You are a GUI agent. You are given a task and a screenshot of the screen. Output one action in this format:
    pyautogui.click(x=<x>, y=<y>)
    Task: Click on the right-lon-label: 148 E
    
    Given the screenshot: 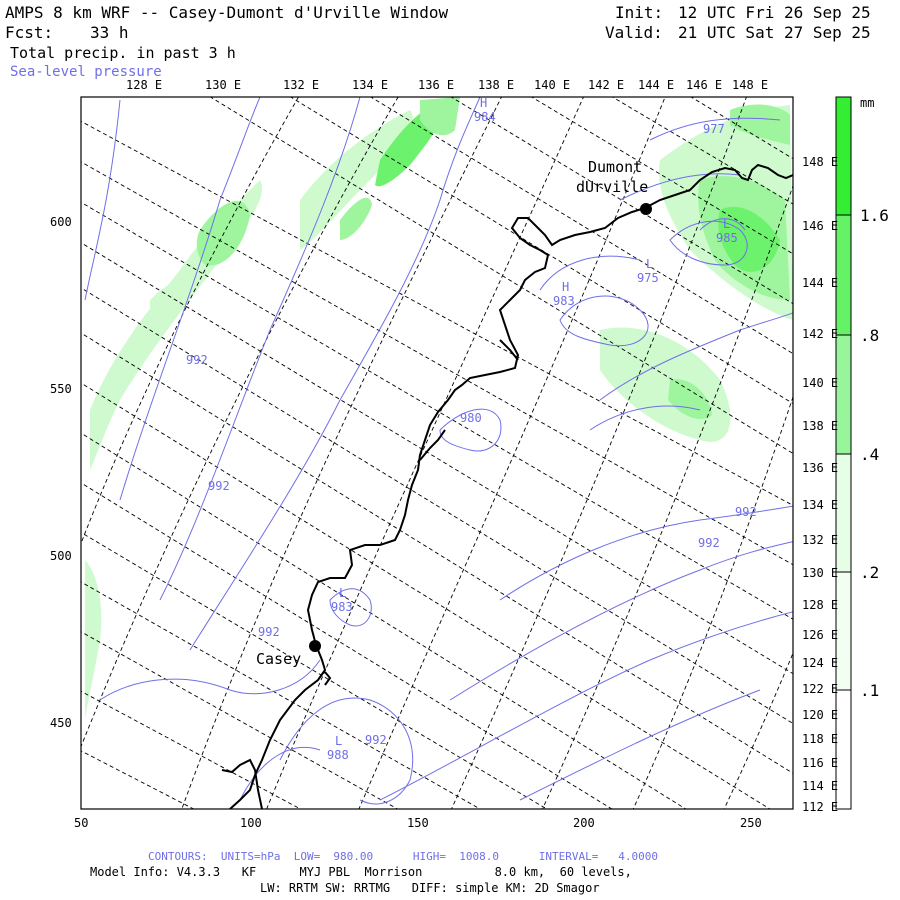 What is the action you would take?
    pyautogui.click(x=820, y=162)
    